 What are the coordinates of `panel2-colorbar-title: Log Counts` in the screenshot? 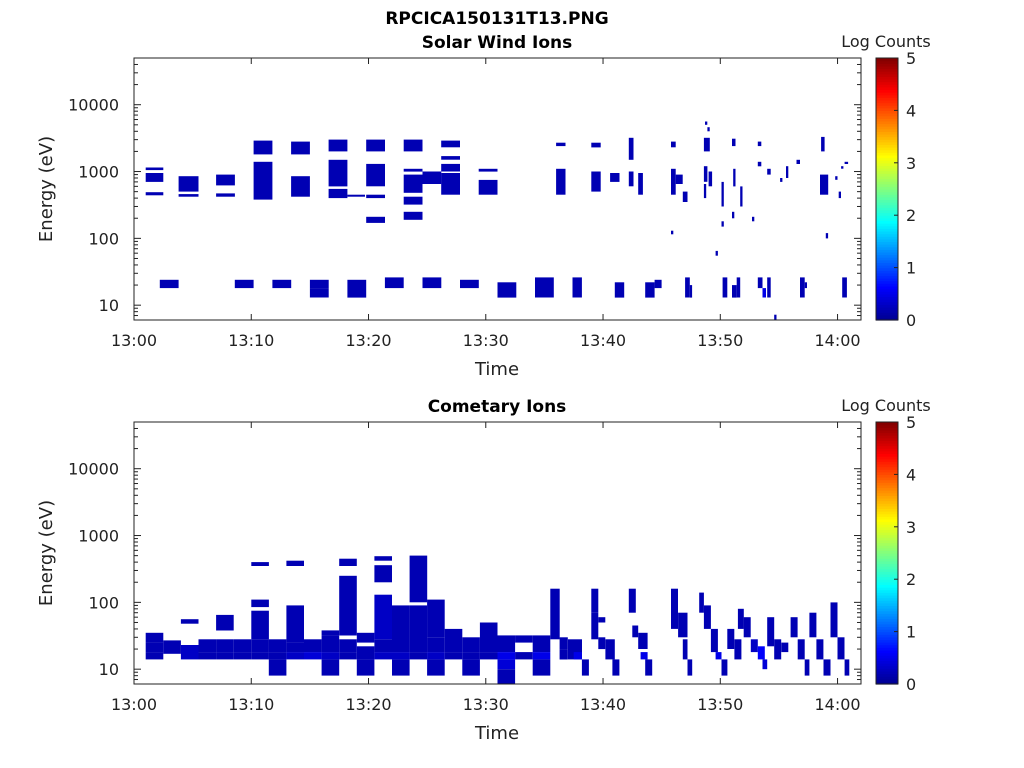 It's located at (886, 405).